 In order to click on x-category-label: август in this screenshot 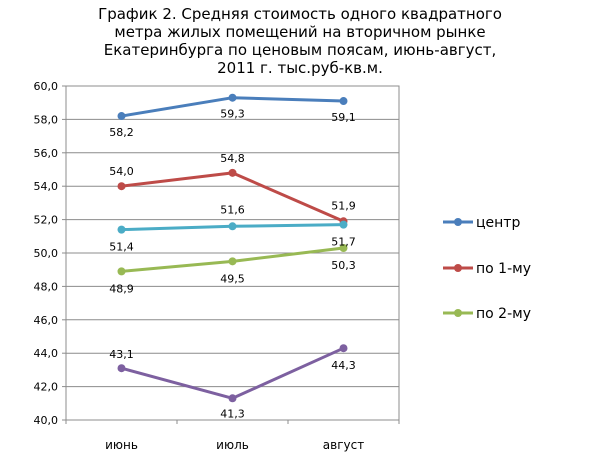, I will do `click(343, 445)`.